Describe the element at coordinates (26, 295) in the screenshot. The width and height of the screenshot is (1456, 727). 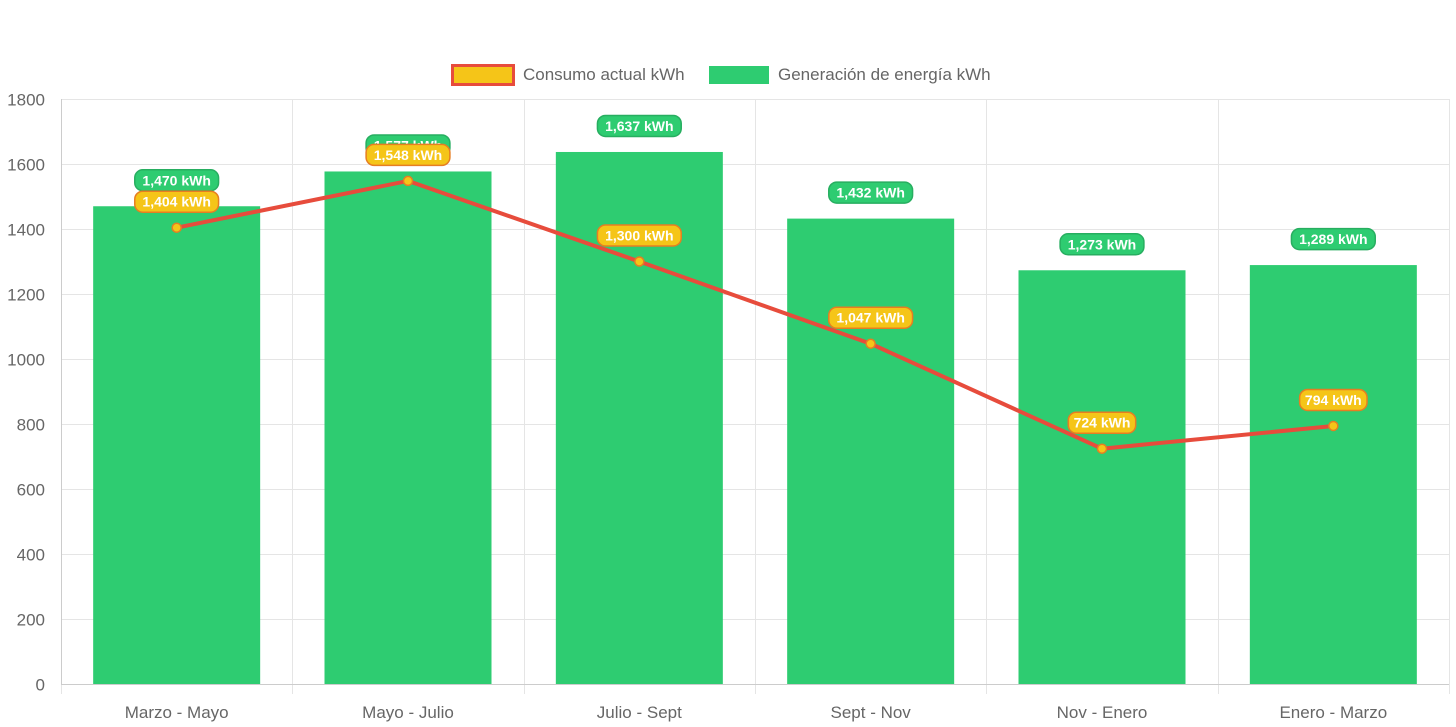
I see `y-tick-label: 1200` at that location.